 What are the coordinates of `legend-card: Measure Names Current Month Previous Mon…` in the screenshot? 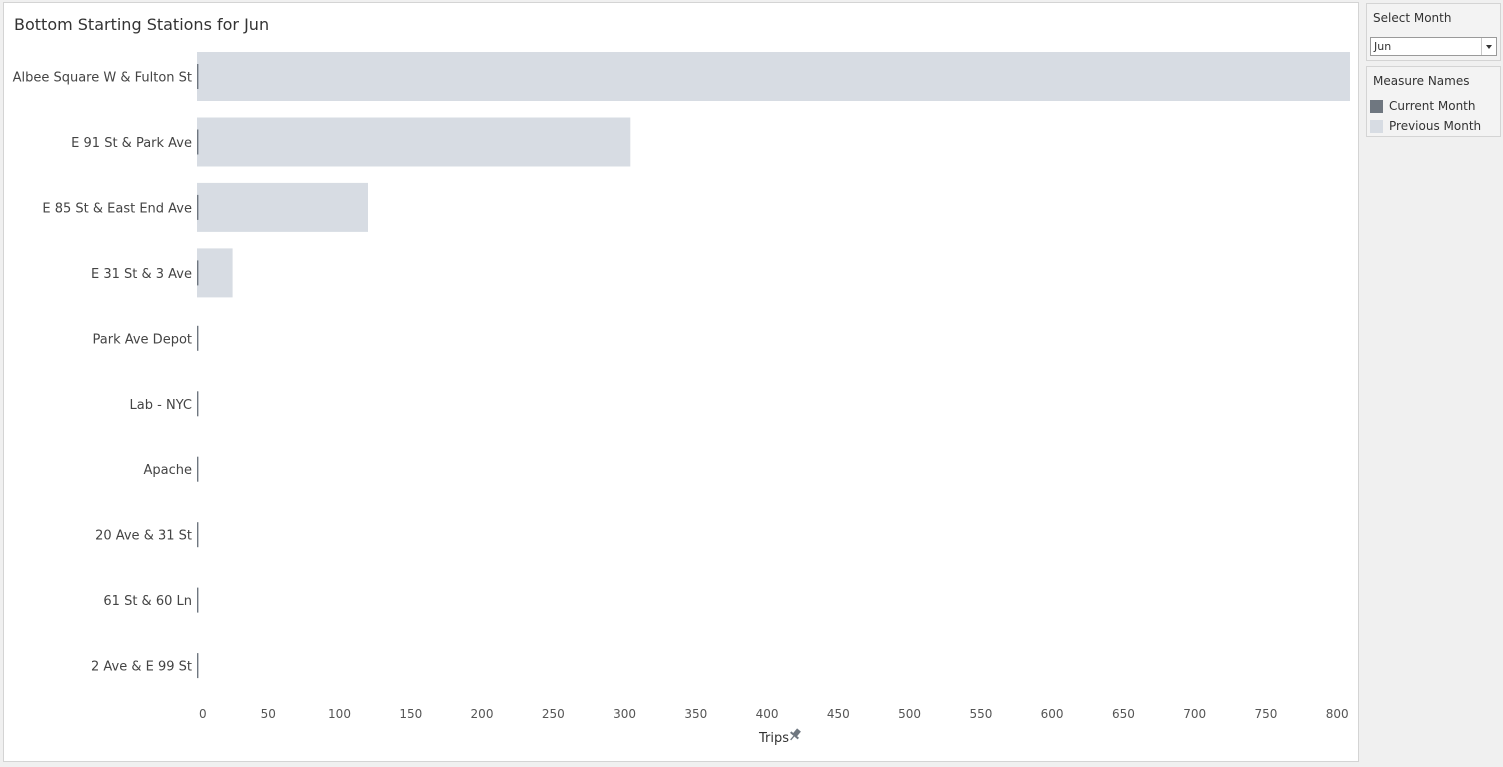 It's located at (1433, 101).